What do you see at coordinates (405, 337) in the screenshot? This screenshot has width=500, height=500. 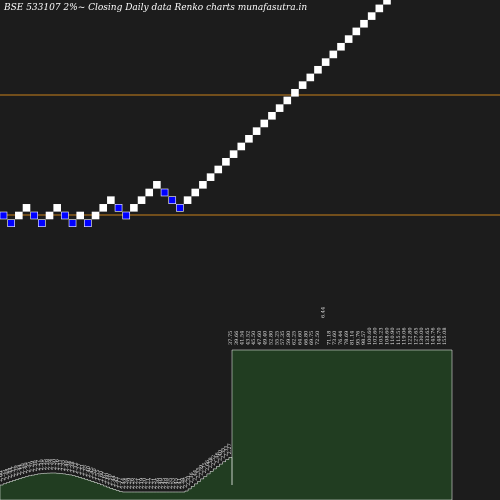 I see `volume-label: 119.06` at bounding box center [405, 337].